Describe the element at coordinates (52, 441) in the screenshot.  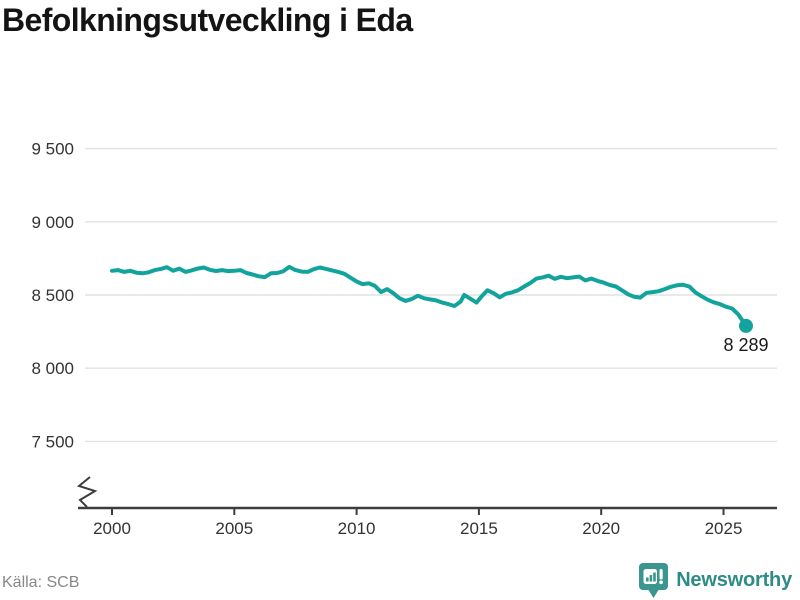
I see `y-tick-label: 7 500` at that location.